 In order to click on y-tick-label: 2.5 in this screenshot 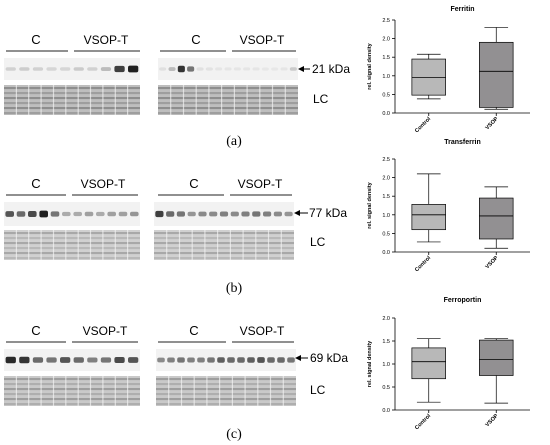, I will do `click(386, 160)`.